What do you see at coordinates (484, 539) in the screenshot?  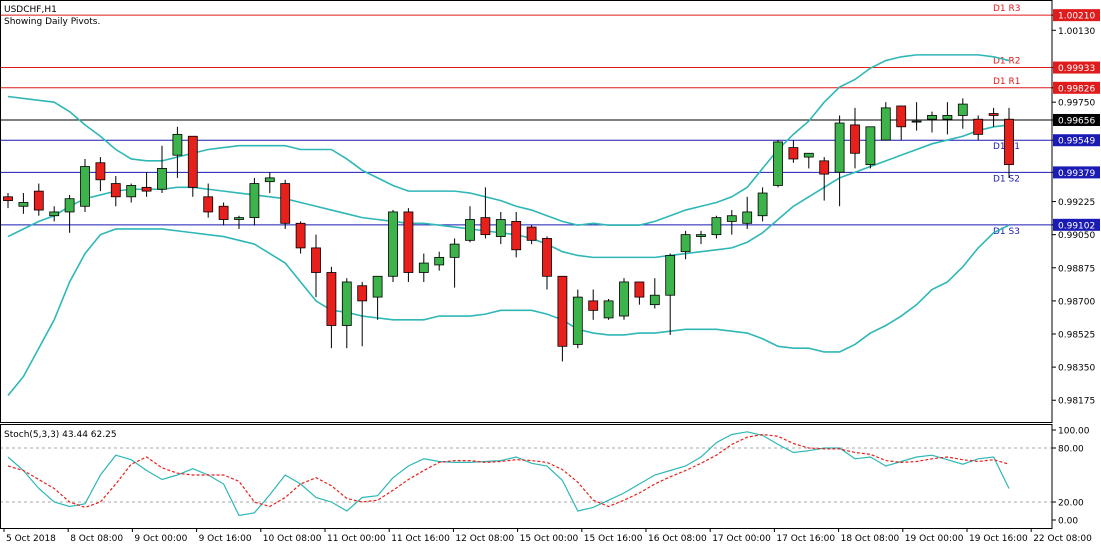 I see `time-tick-label: 12 Oct 08:00` at bounding box center [484, 539].